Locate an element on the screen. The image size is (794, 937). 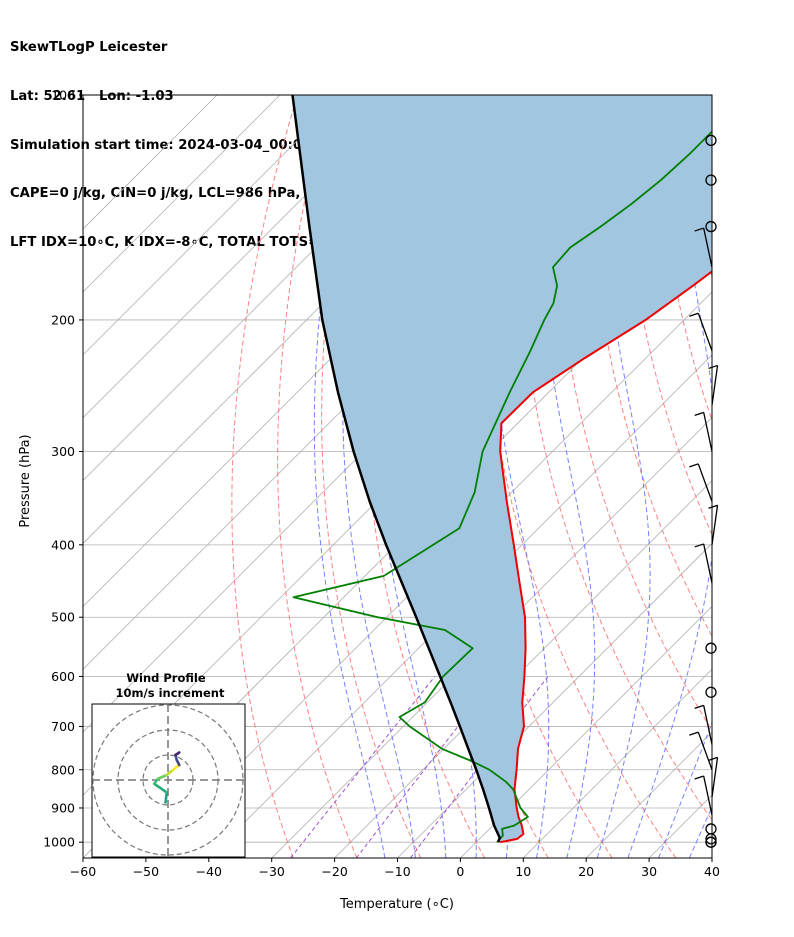
x-tick-label: −30 is located at coordinates (272, 871).